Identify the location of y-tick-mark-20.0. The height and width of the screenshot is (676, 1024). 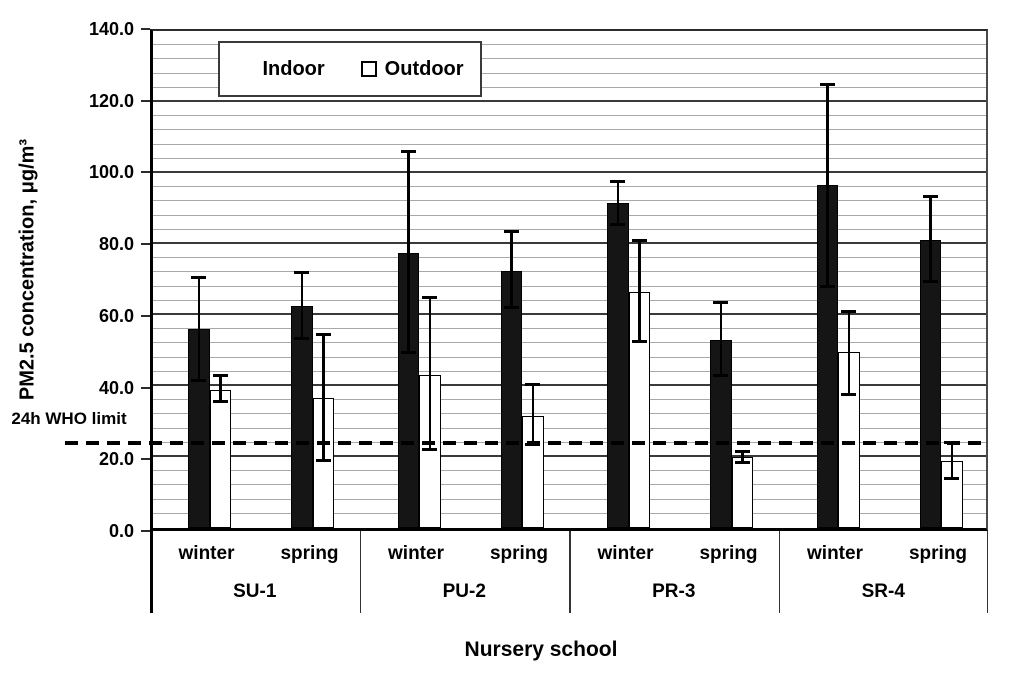
(145, 459).